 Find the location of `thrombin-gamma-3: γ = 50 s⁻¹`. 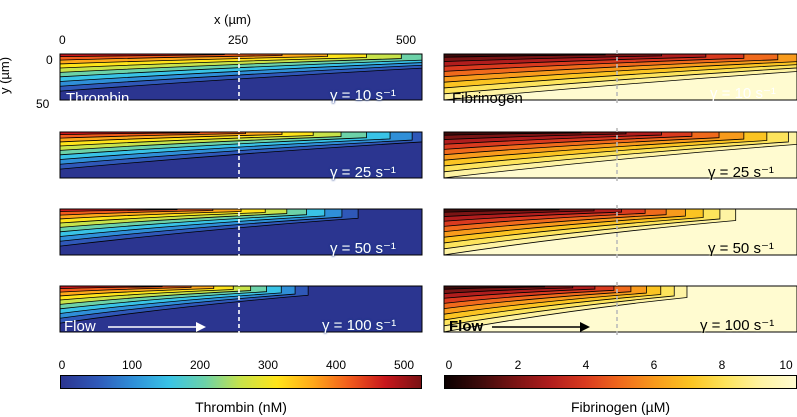

thrombin-gamma-3: γ = 50 s⁻¹ is located at coordinates (363, 248).